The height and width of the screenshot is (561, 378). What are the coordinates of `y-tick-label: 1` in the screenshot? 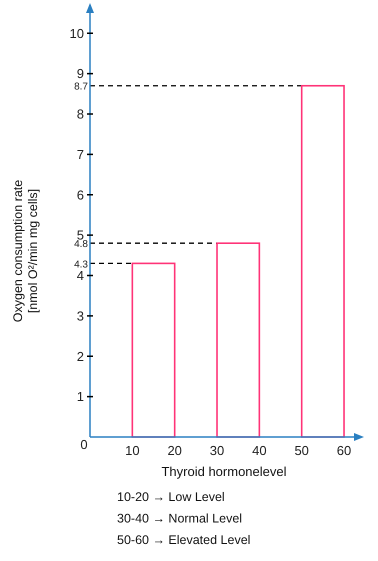 It's located at (80, 396).